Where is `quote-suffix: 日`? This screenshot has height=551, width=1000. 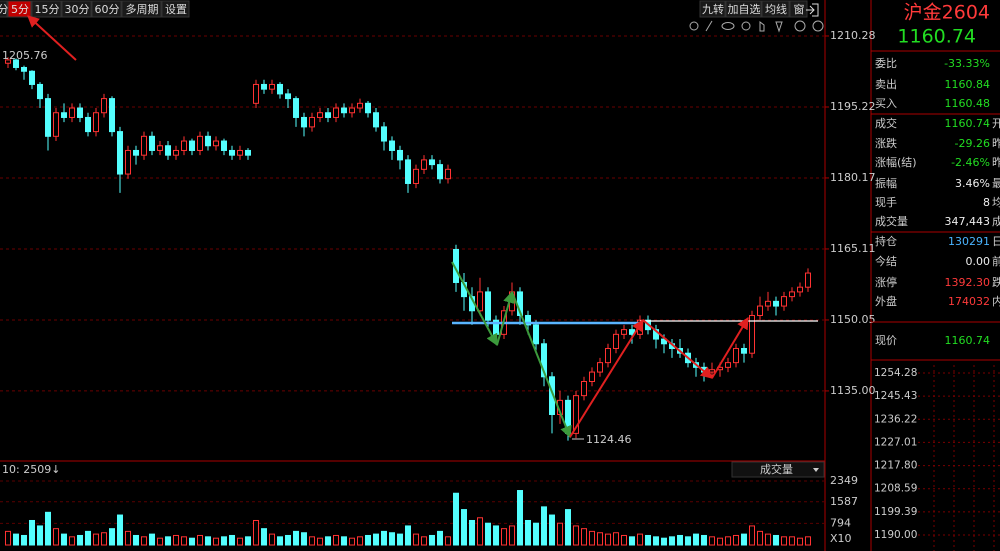
quote-suffix: 日 is located at coordinates (996, 241).